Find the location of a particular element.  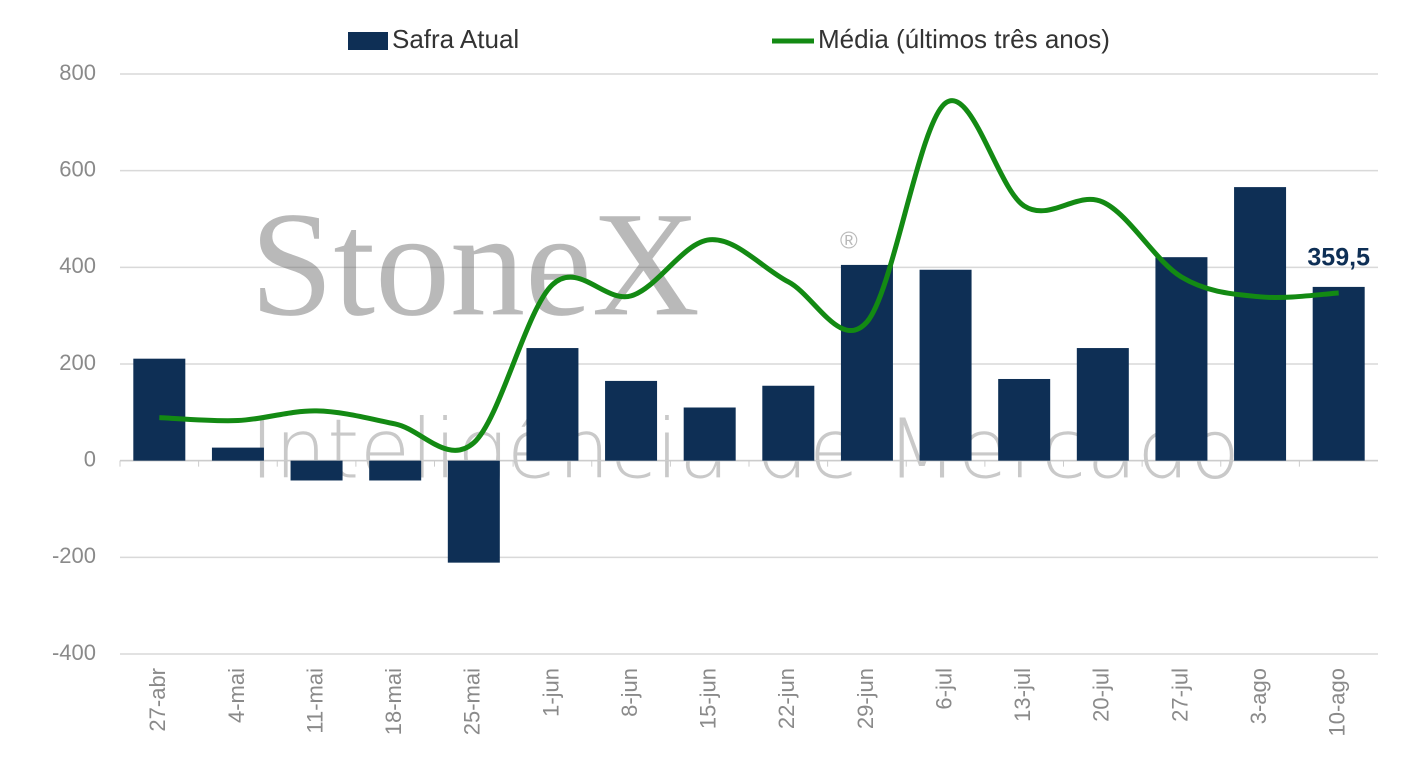

x-tick-label: 20-jul is located at coordinates (1101, 695).